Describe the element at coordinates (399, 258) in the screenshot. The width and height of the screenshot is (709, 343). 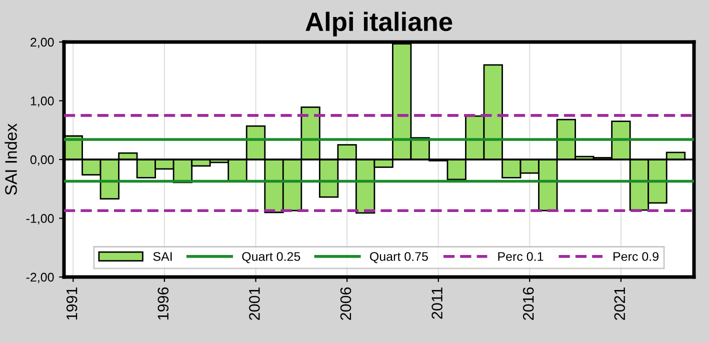
I see `legend-label: Quart 0.75` at that location.